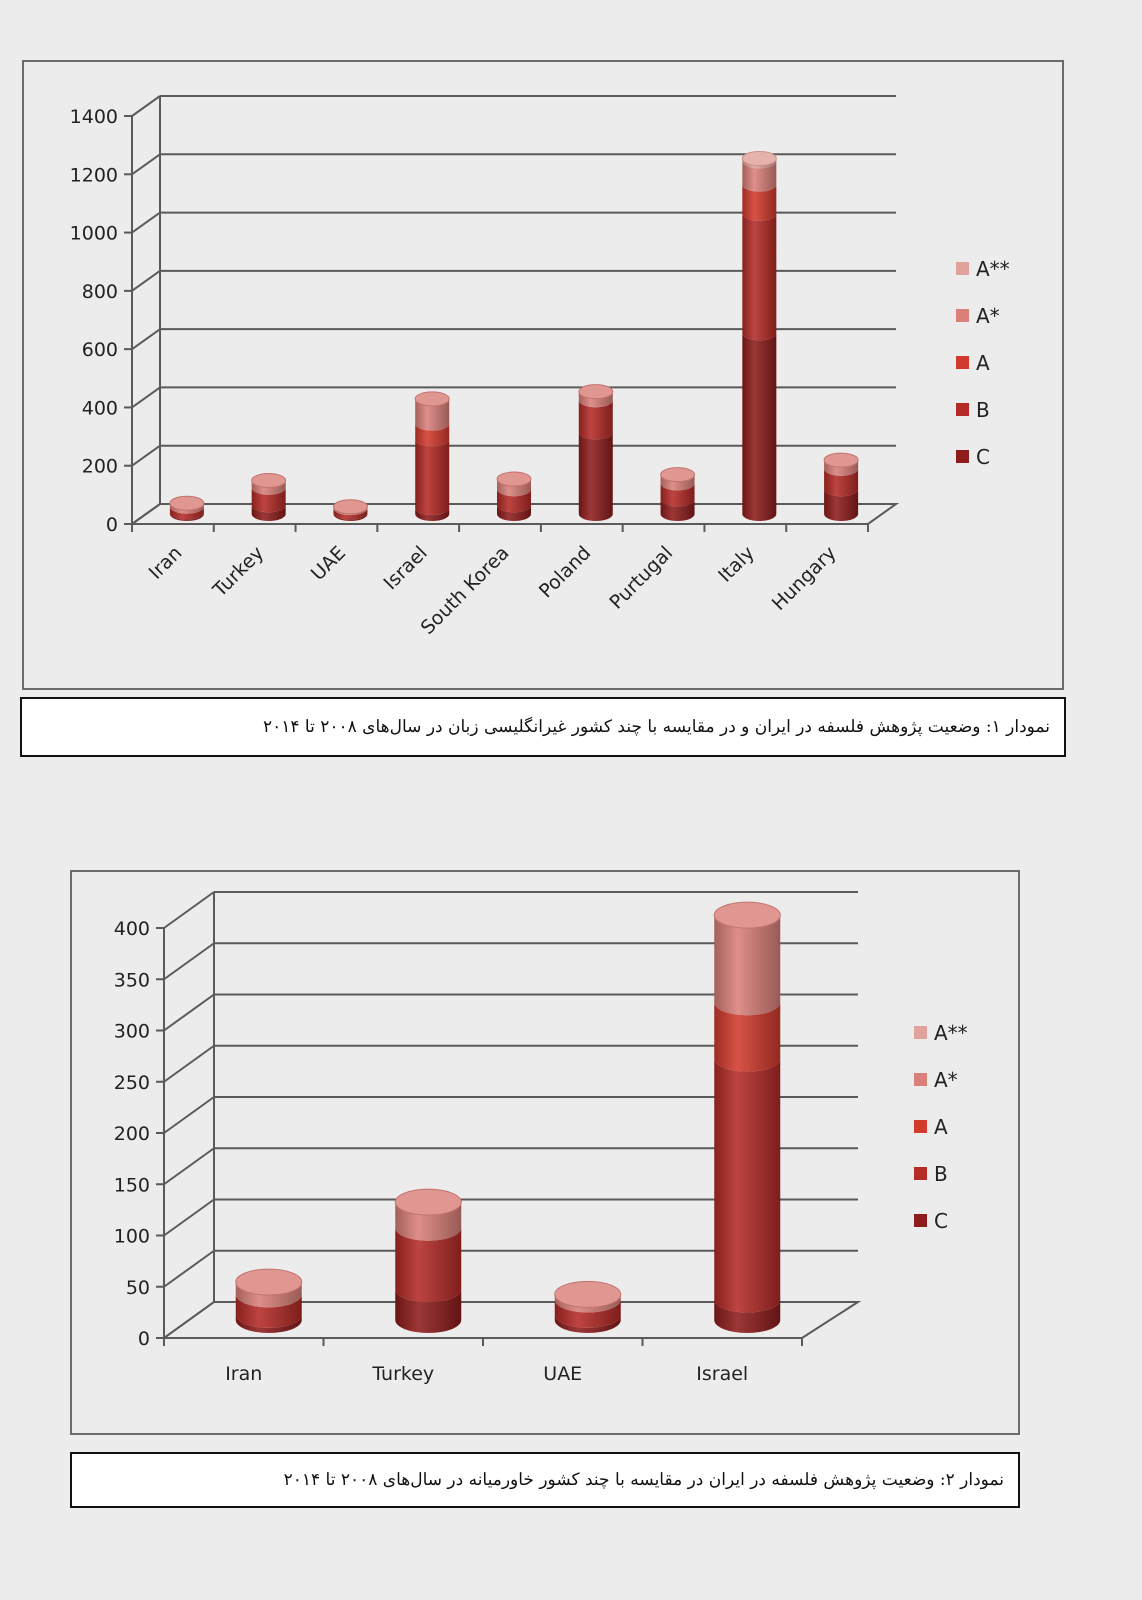  What do you see at coordinates (595, 399) in the screenshot?
I see `bar-poland-astar` at bounding box center [595, 399].